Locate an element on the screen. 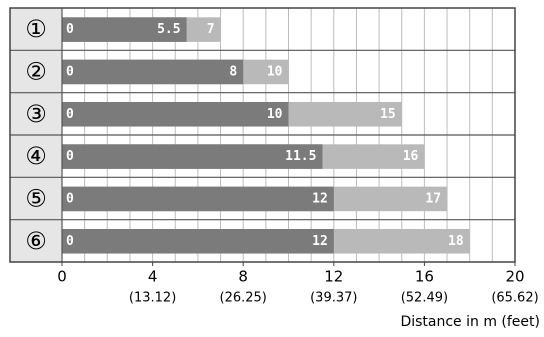  x-tick-label: 20 is located at coordinates (514, 277).